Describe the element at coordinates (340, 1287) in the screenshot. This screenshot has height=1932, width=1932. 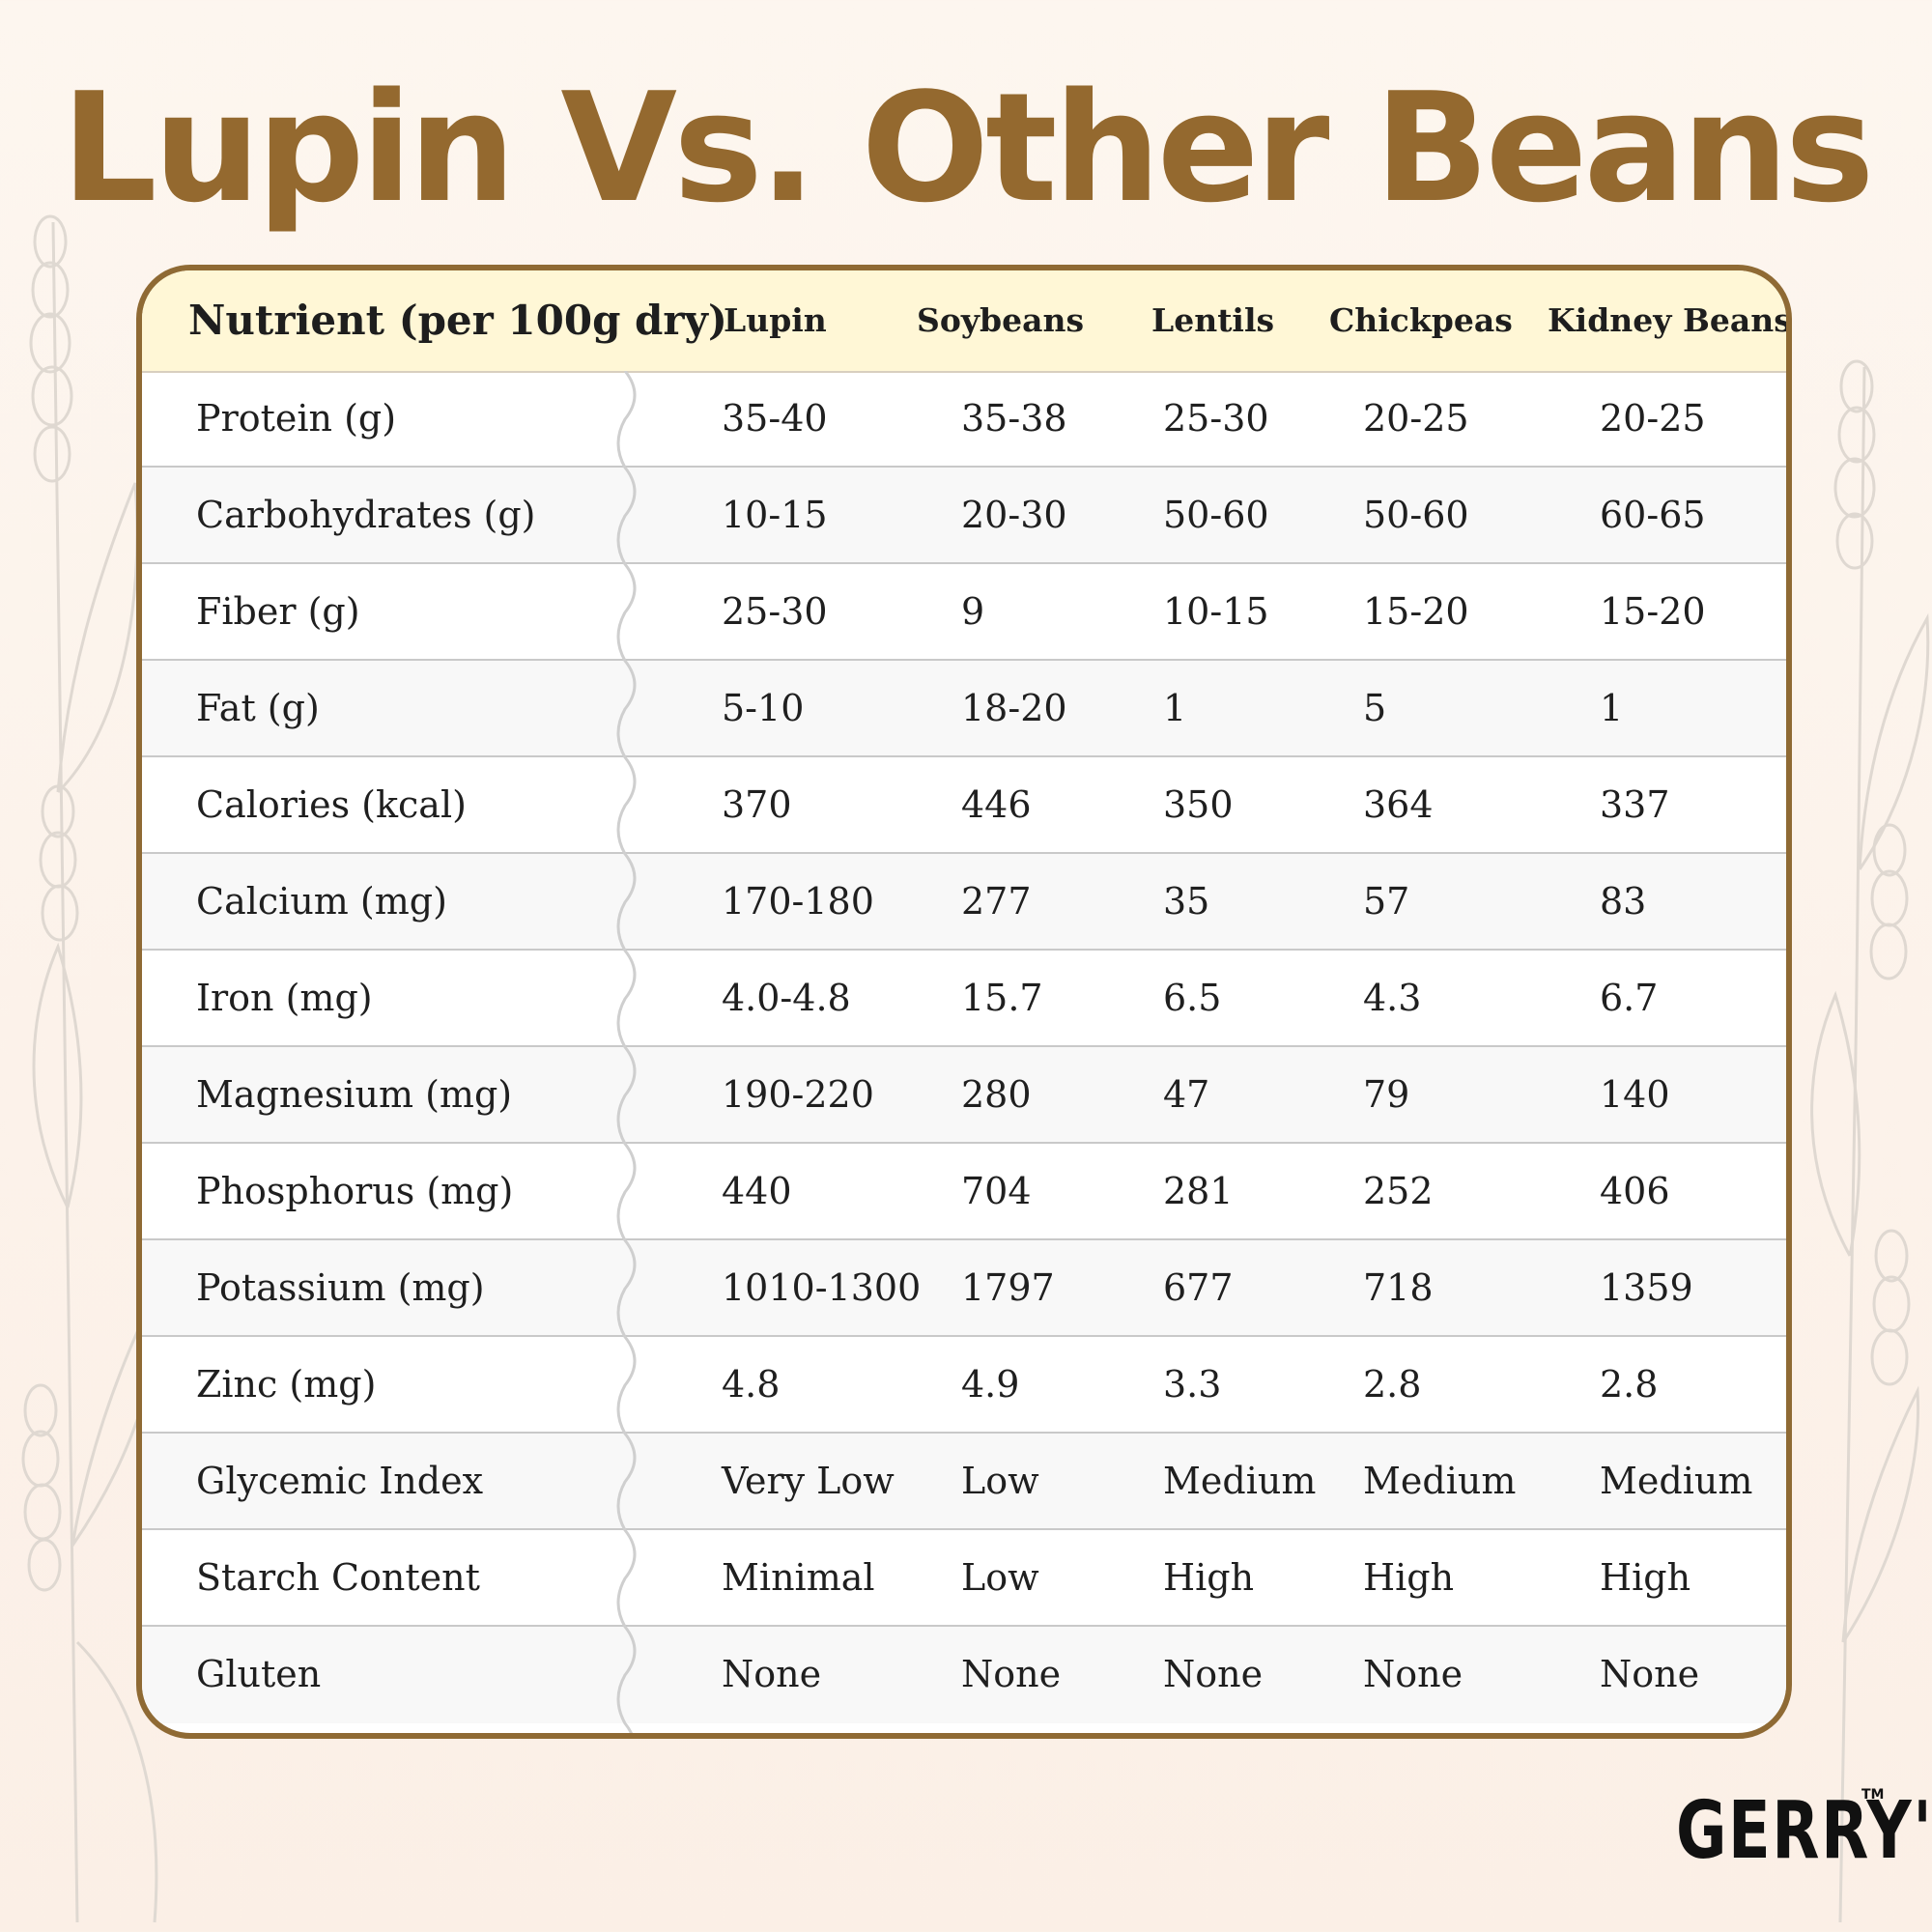
I see `nutrient-cell: Potassium (mg)` at that location.